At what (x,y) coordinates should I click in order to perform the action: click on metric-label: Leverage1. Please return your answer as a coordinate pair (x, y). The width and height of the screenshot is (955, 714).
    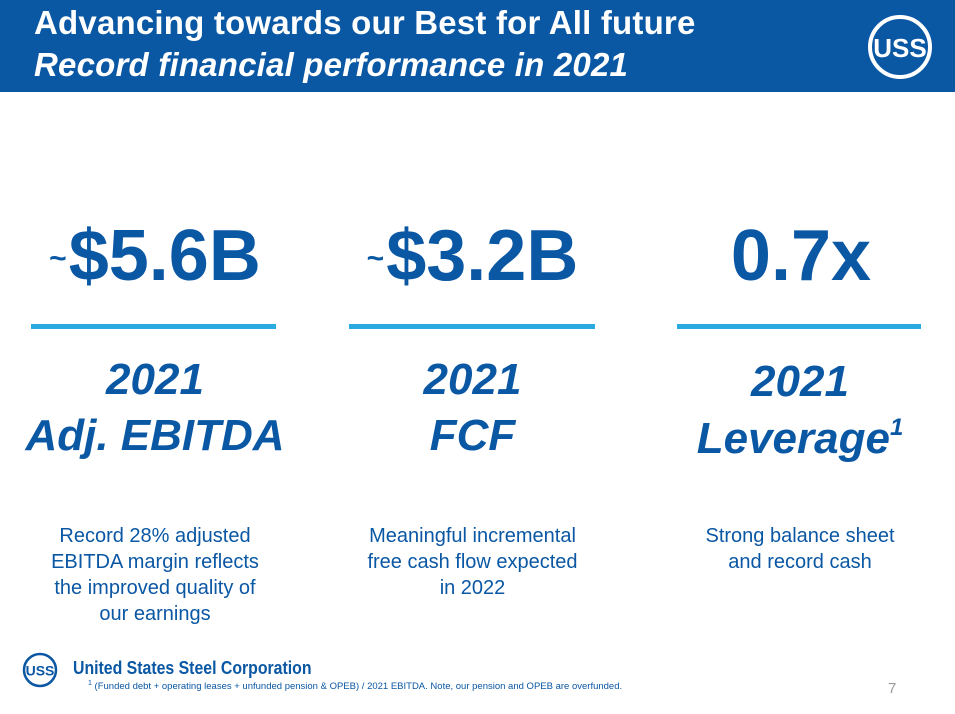
    Looking at the image, I should click on (800, 438).